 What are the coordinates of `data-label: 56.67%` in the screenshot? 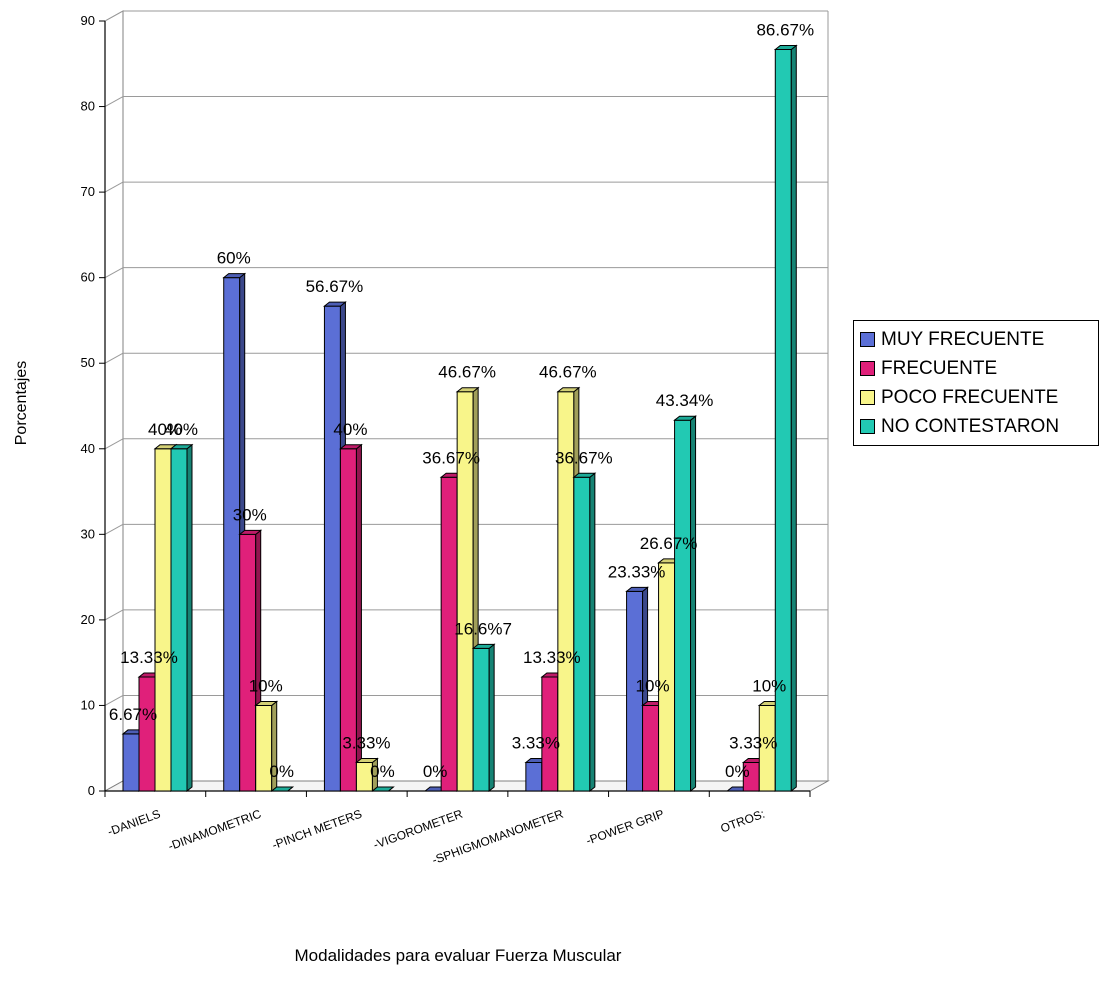 It's located at (335, 286).